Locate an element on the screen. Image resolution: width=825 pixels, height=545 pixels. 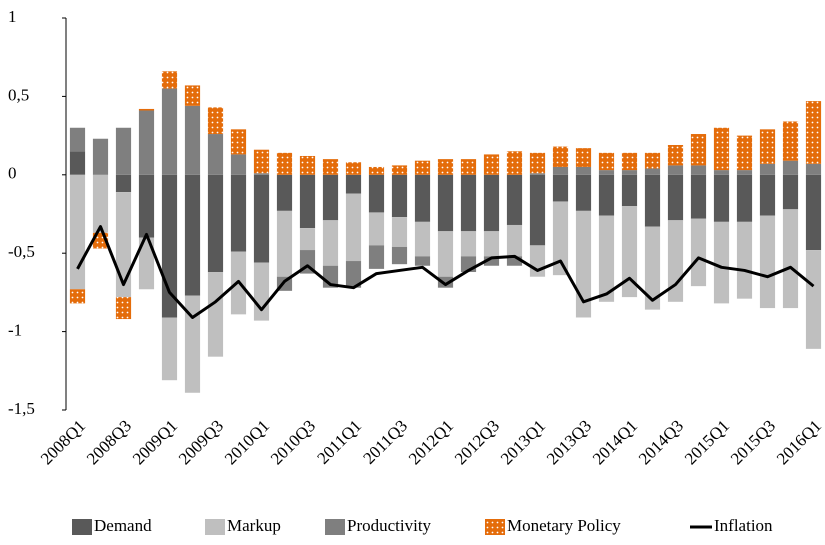
legend-label: Monetary Policy is located at coordinates (564, 525).